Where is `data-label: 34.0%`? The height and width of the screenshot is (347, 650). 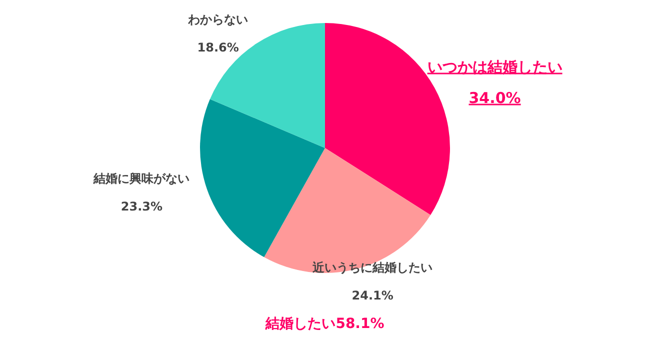 data-label: 34.0% is located at coordinates (494, 97).